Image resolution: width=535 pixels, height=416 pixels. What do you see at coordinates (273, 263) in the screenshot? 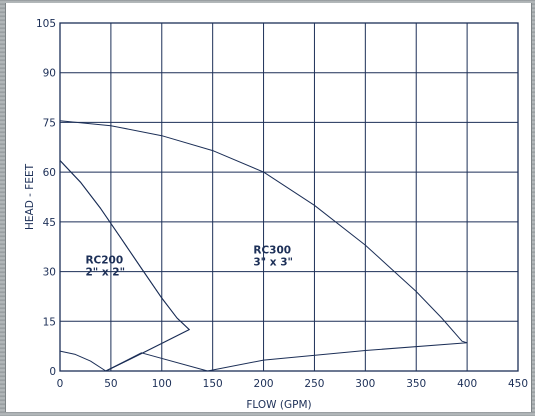
I see `annotation-1-line-1: 3" x 3"` at bounding box center [273, 263].